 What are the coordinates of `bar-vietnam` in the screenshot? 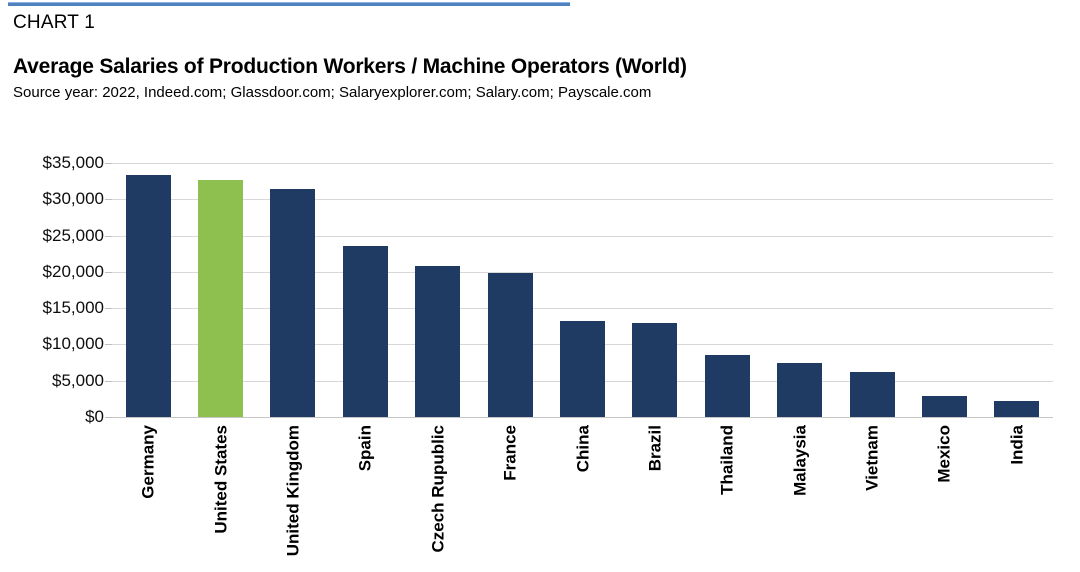 It's located at (872, 394).